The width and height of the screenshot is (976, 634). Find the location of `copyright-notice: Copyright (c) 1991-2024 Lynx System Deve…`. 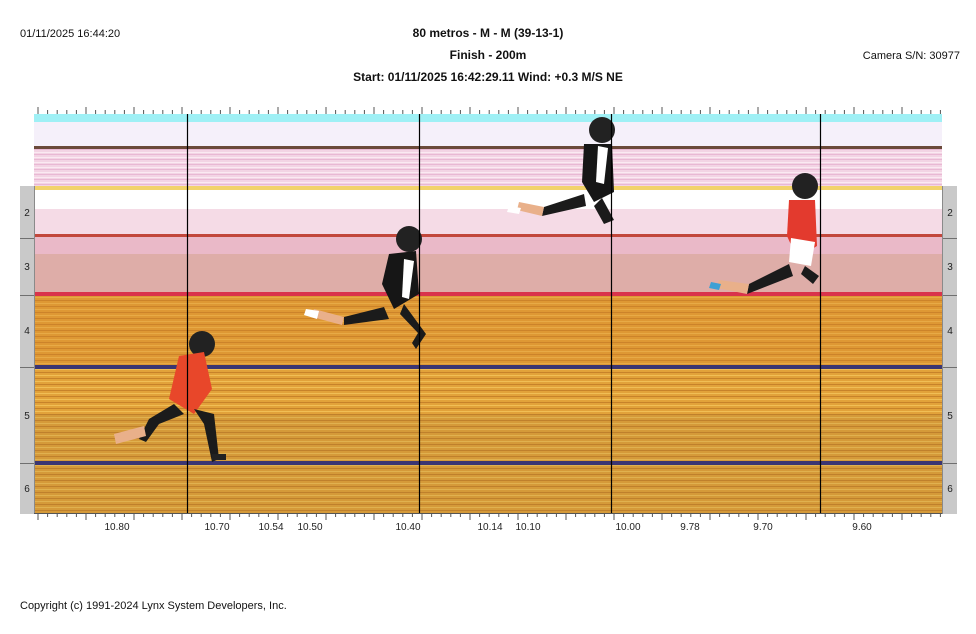

copyright-notice: Copyright (c) 1991-2024 Lynx System Deve… is located at coordinates (153, 606).